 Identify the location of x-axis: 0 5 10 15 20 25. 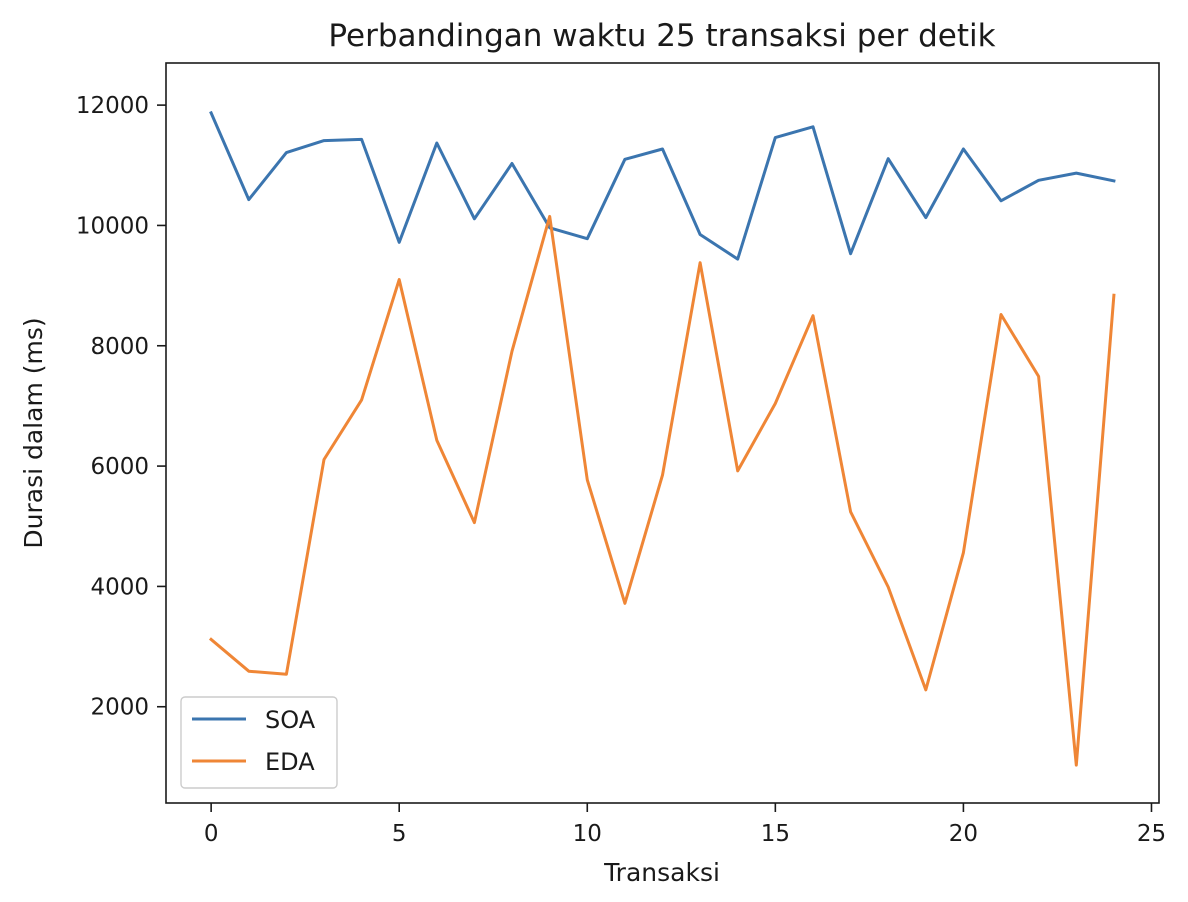
(685, 825).